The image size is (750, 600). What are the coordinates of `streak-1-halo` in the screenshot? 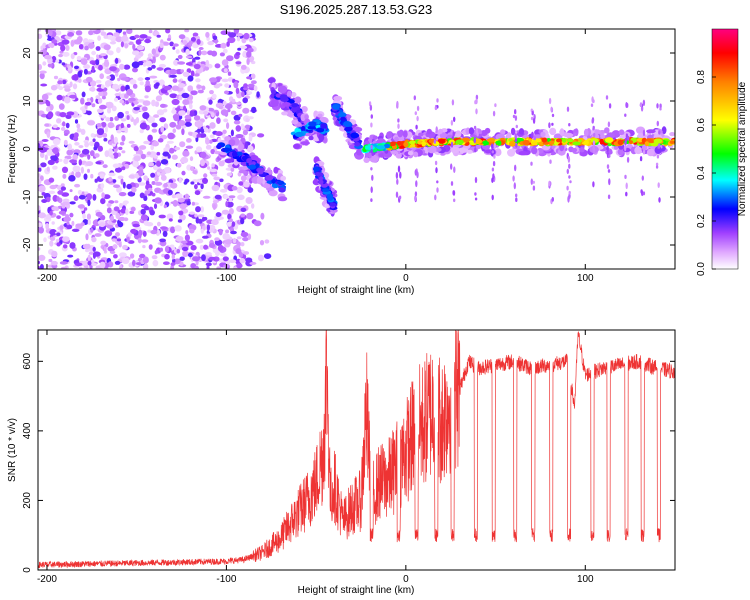 It's located at (259, 180).